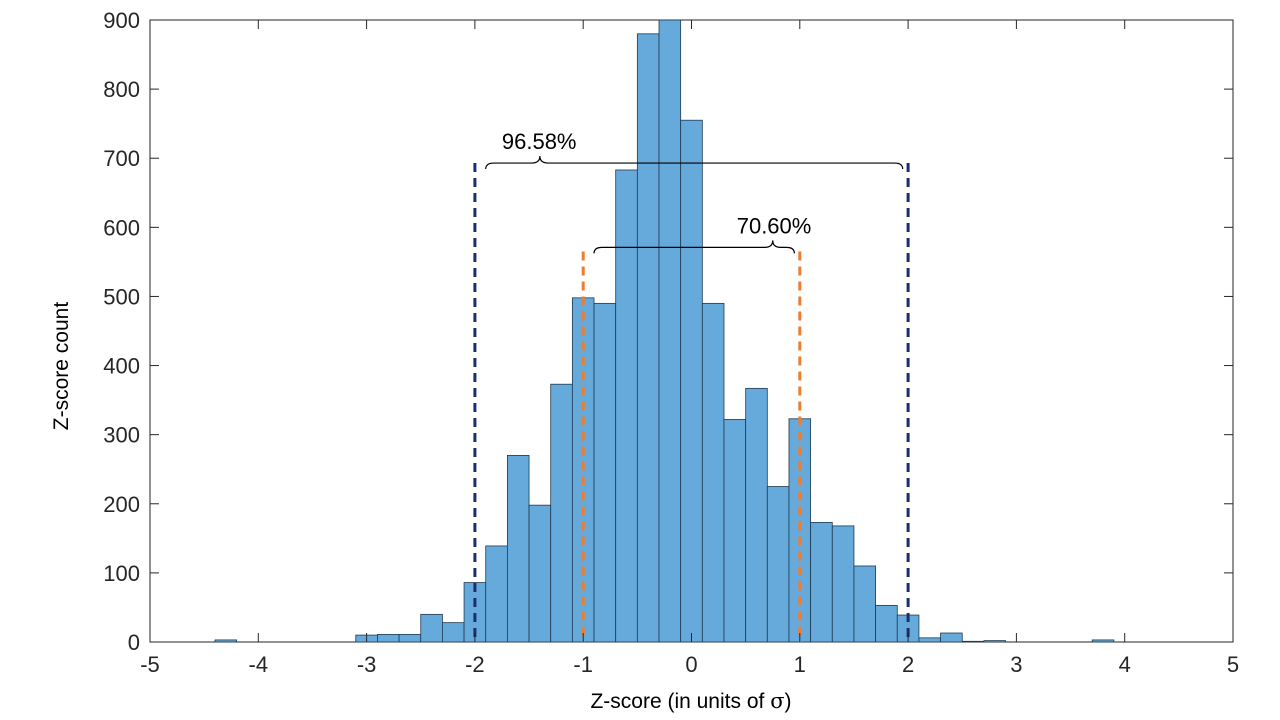 The height and width of the screenshot is (720, 1280). What do you see at coordinates (1233, 664) in the screenshot?
I see `x-tick-label: 5` at bounding box center [1233, 664].